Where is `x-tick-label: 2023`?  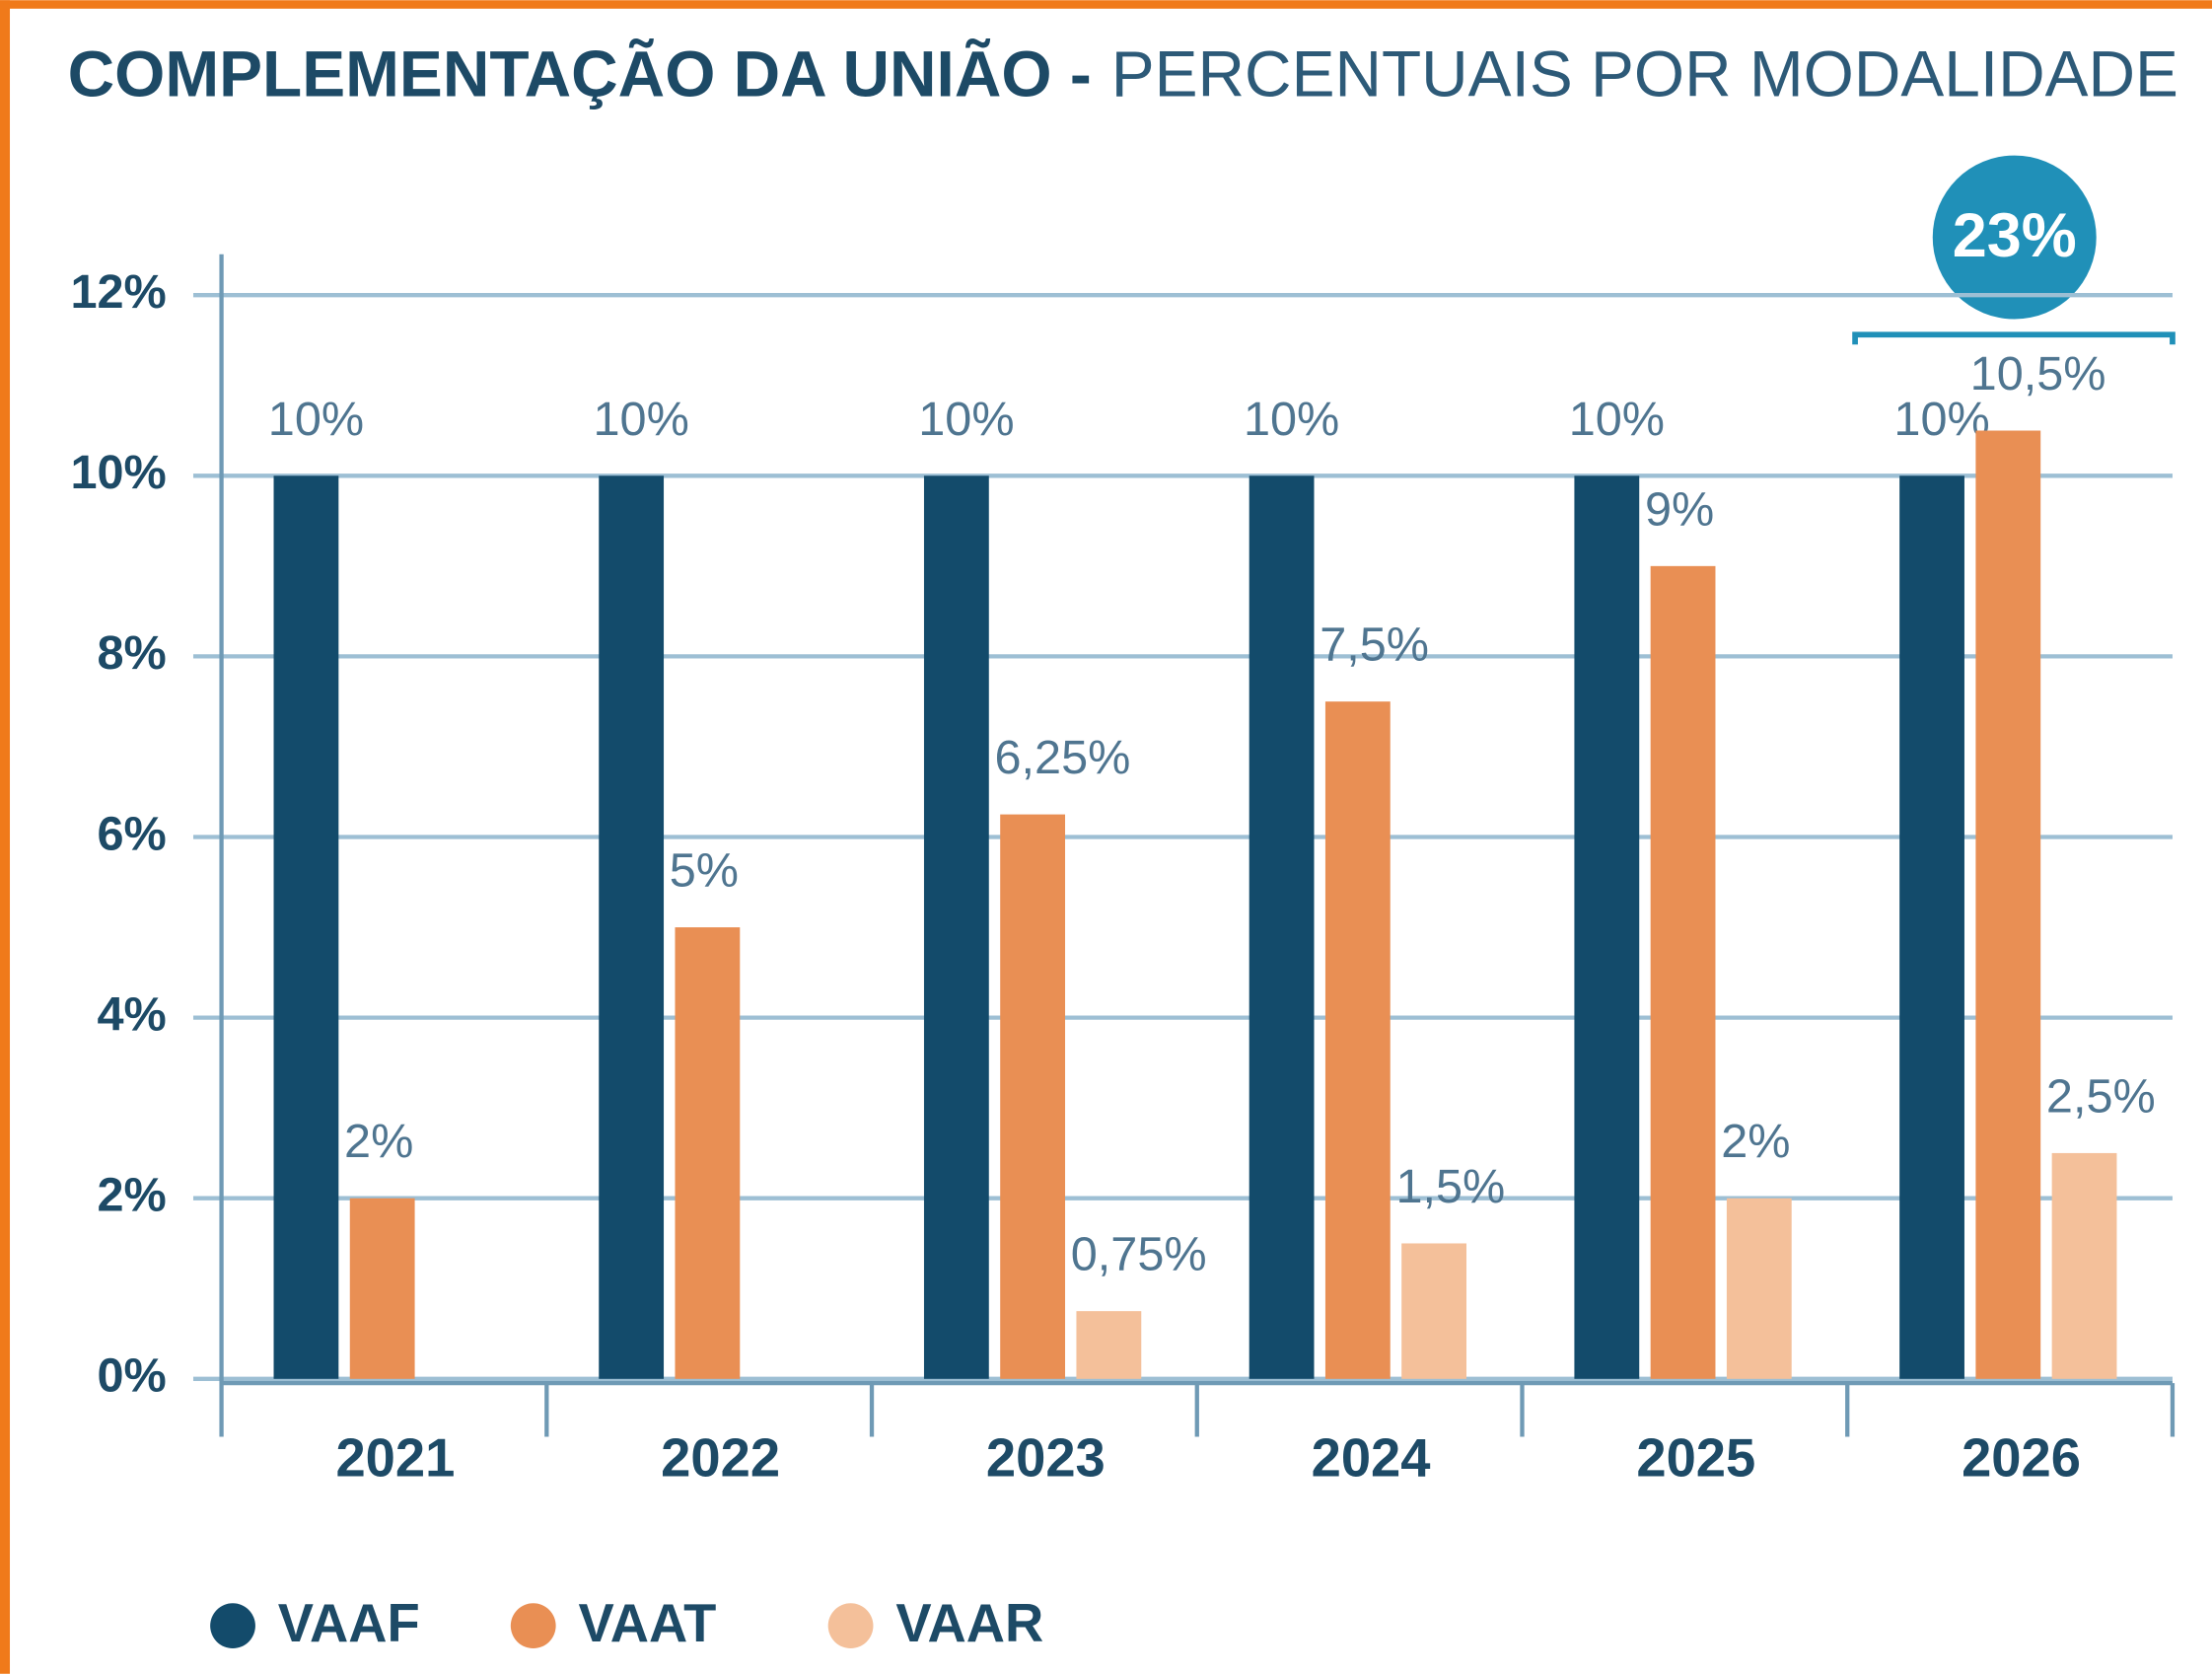 x-tick-label: 2023 is located at coordinates (1046, 1458).